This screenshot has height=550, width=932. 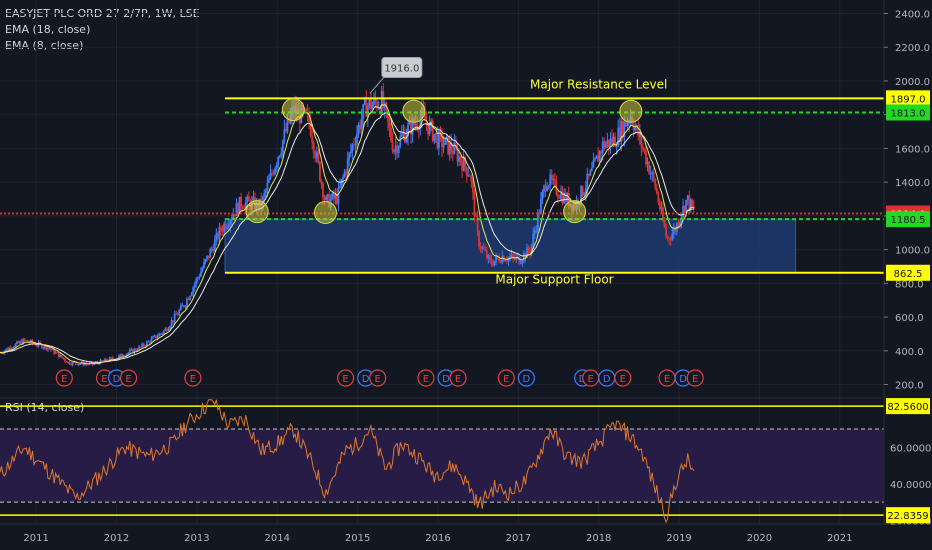 What do you see at coordinates (909, 318) in the screenshot?
I see `price-tick-label: 600.0` at bounding box center [909, 318].